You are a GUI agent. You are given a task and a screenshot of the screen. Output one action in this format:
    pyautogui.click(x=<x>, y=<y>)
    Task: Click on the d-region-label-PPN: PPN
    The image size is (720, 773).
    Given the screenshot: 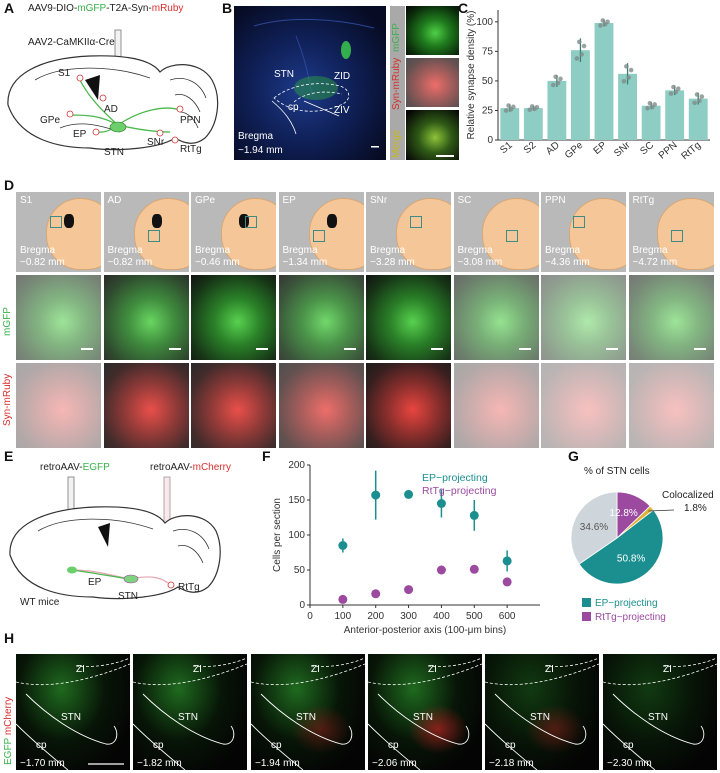 What is the action you would take?
    pyautogui.click(x=555, y=200)
    